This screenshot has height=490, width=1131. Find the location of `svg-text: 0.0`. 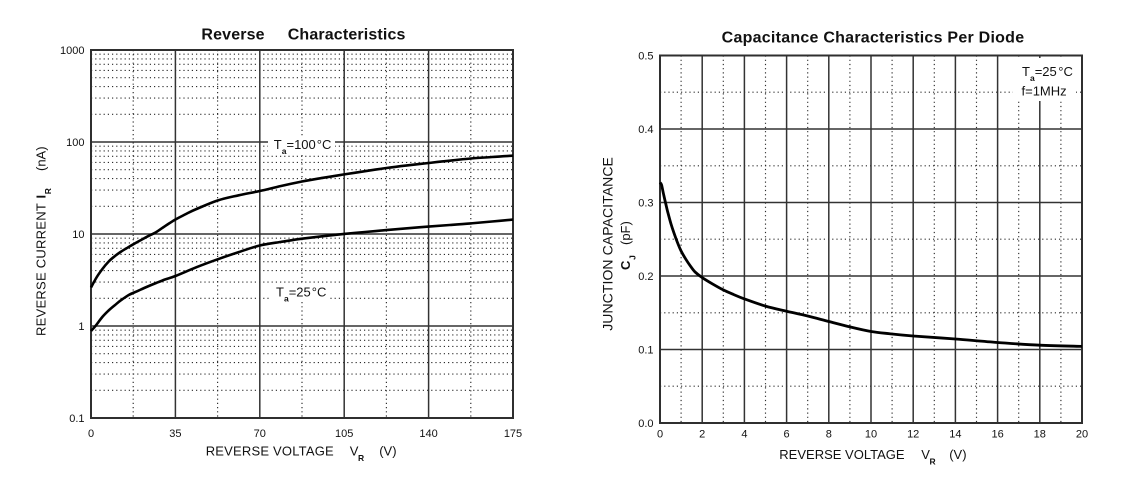

svg-text: 0.0 is located at coordinates (645, 424).